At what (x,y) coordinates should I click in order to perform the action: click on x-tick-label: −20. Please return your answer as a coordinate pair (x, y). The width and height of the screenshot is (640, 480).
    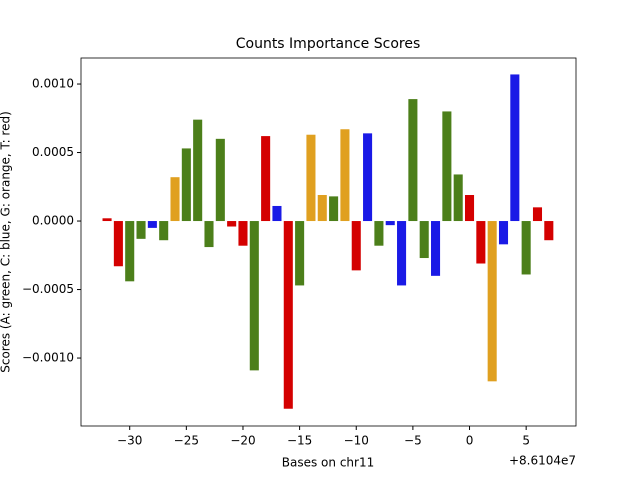
    Looking at the image, I should click on (242, 441).